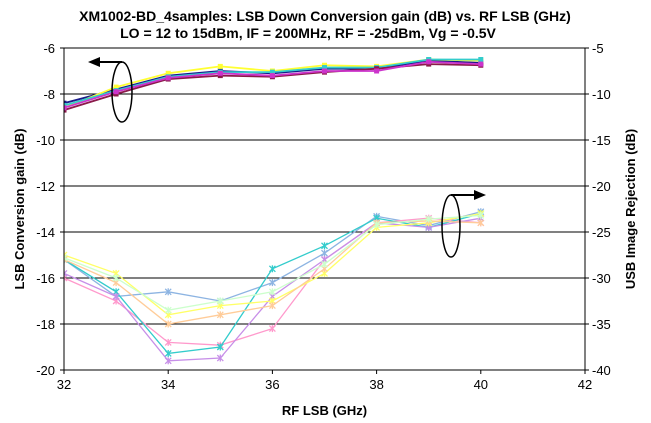  I want to click on x-tick-label: 42, so click(585, 384).